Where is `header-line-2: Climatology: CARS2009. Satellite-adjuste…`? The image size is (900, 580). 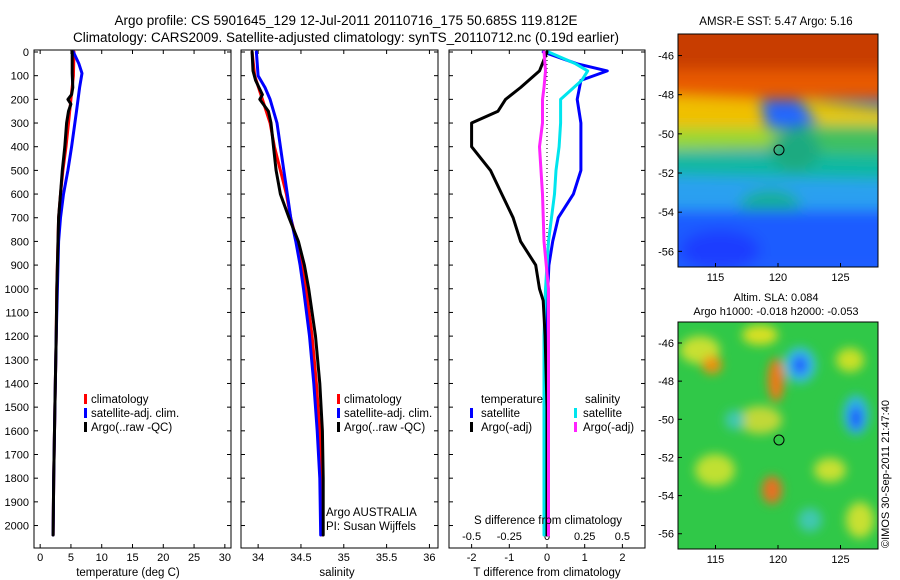
header-line-2: Climatology: CARS2009. Satellite-adjuste… is located at coordinates (346, 37).